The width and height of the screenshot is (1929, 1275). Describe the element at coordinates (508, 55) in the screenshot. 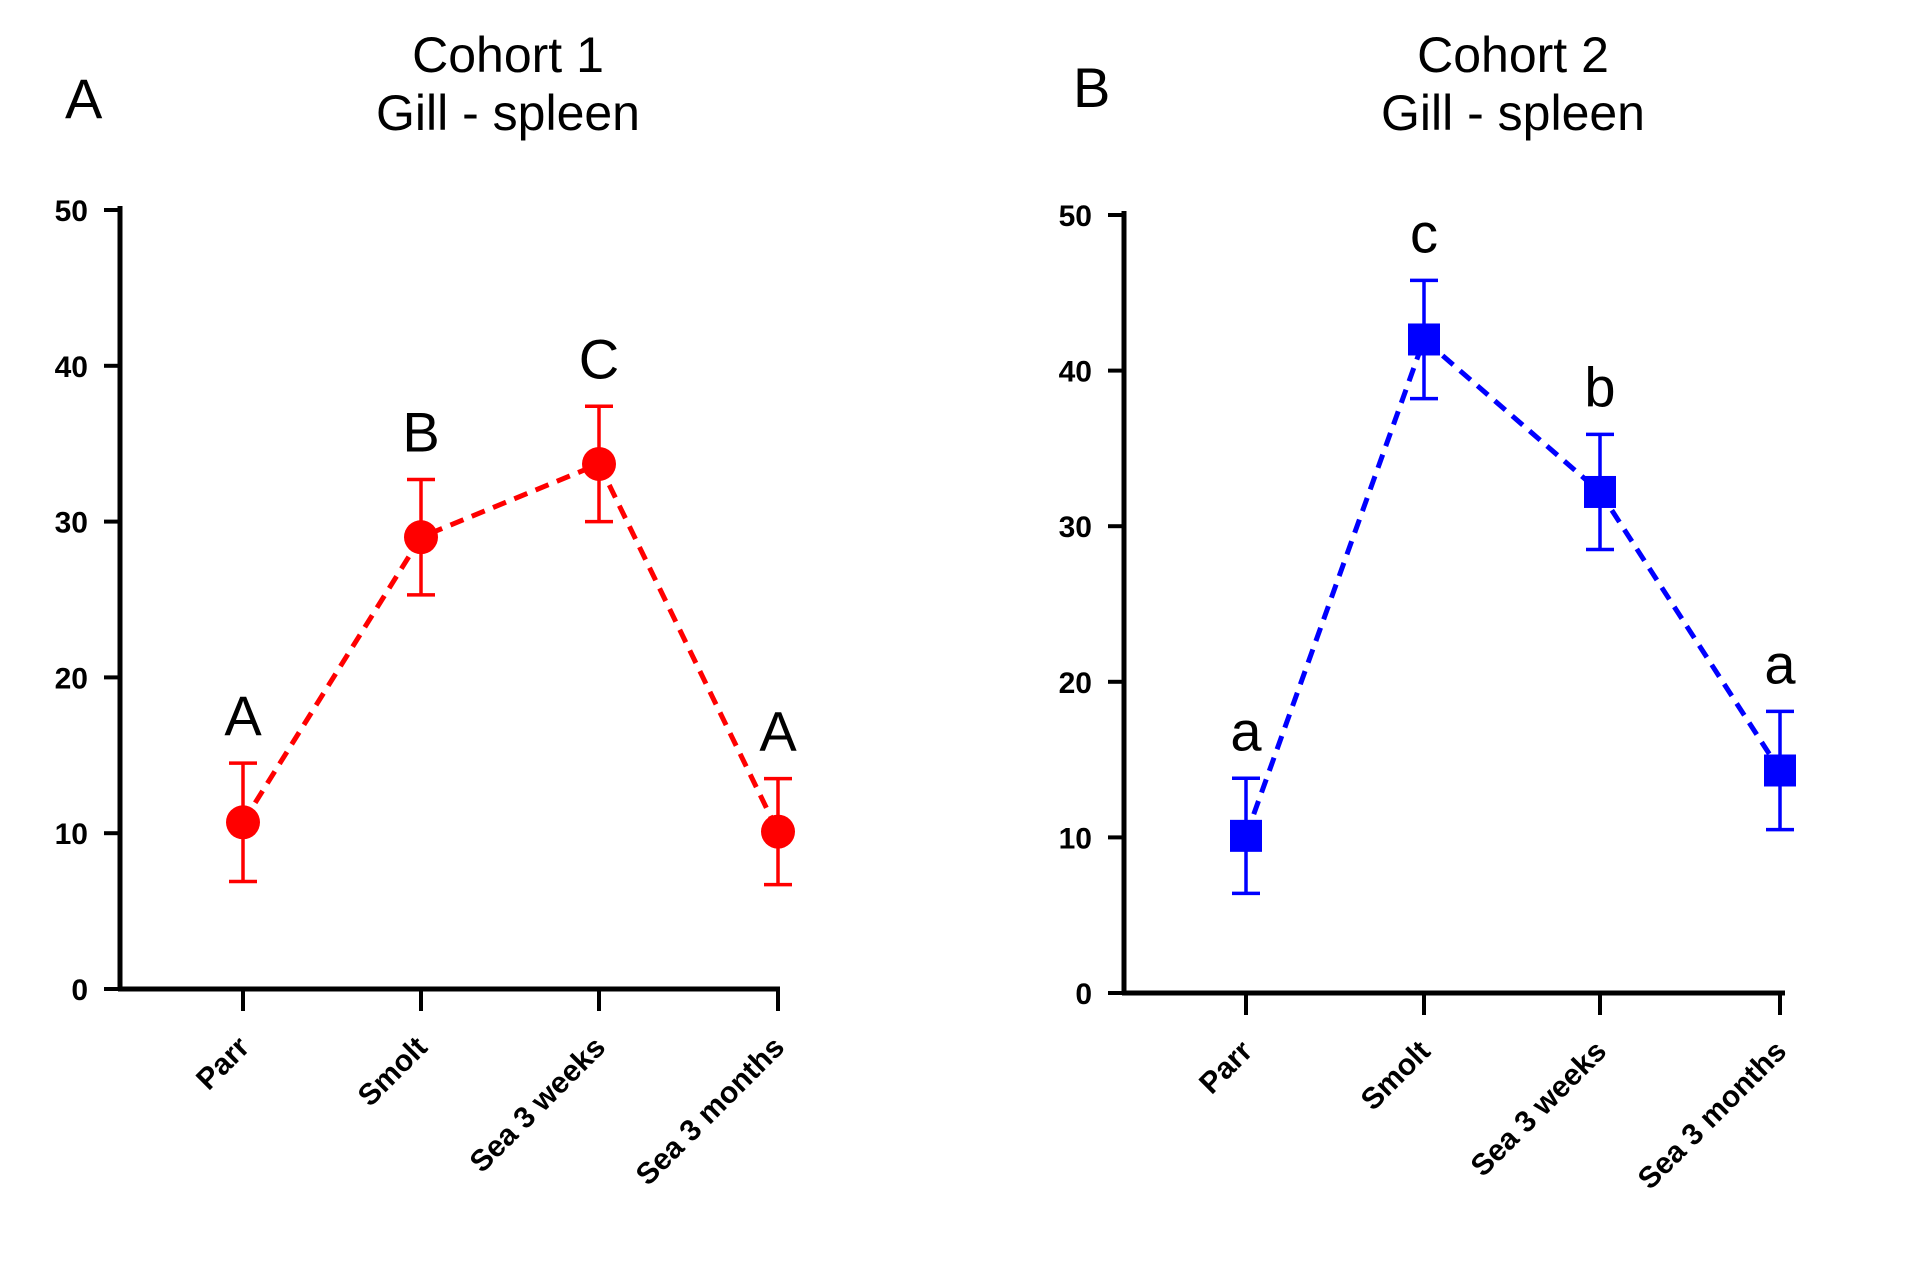

I see `panel-a-title: Cohort 1` at that location.